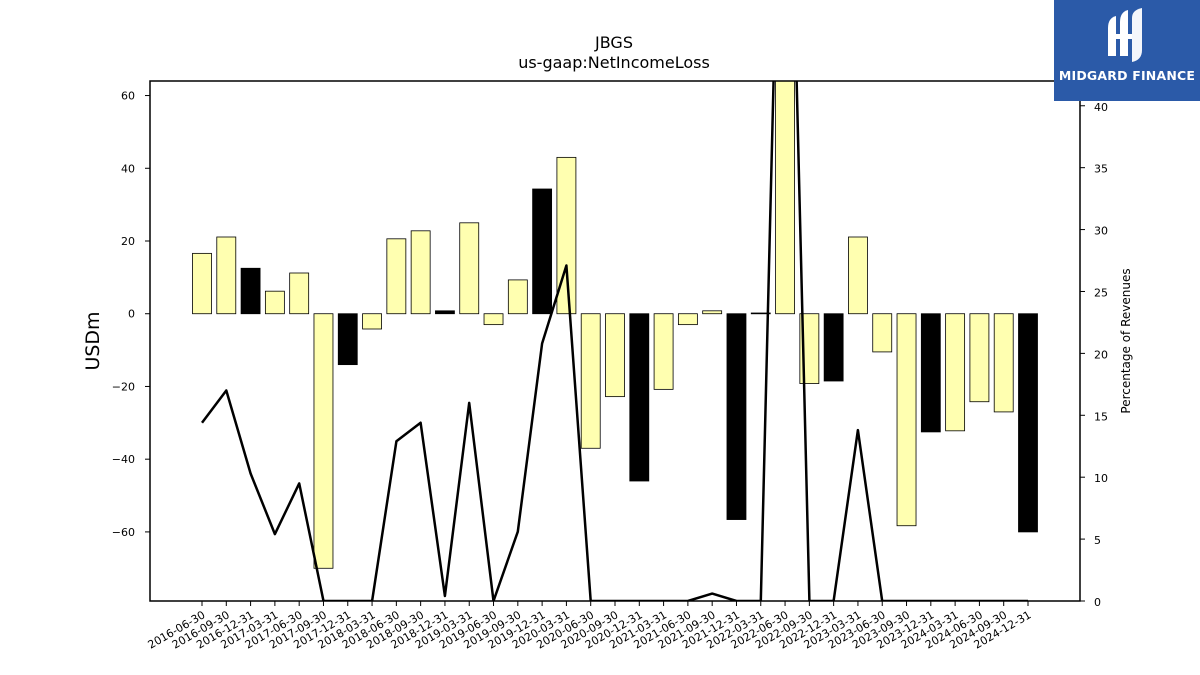  I want to click on left-axis: −60 −40 −20 0 20 40 60, so click(131, 314).